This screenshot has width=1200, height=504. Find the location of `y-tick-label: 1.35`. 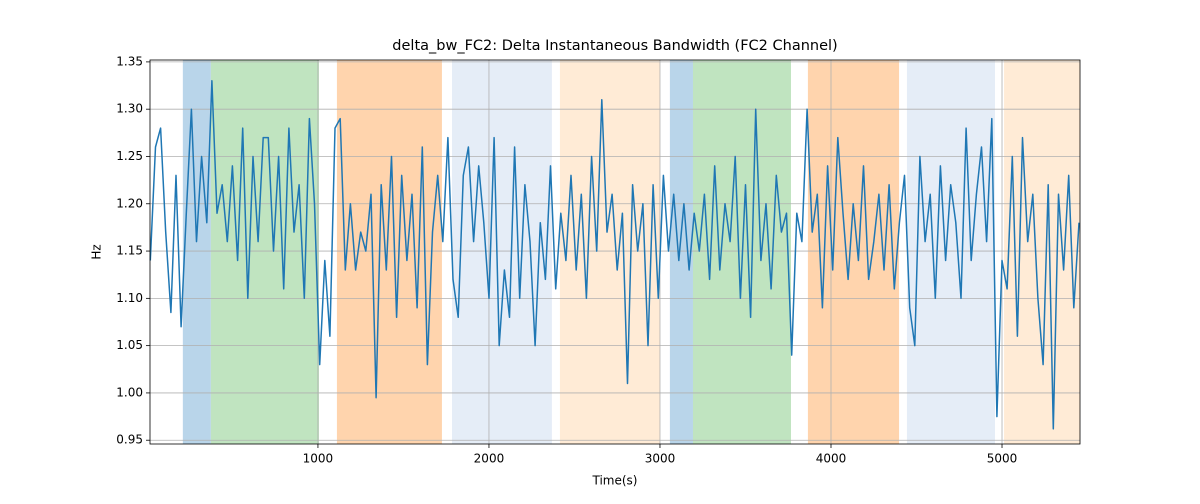

y-tick-label: 1.35 is located at coordinates (129, 61).